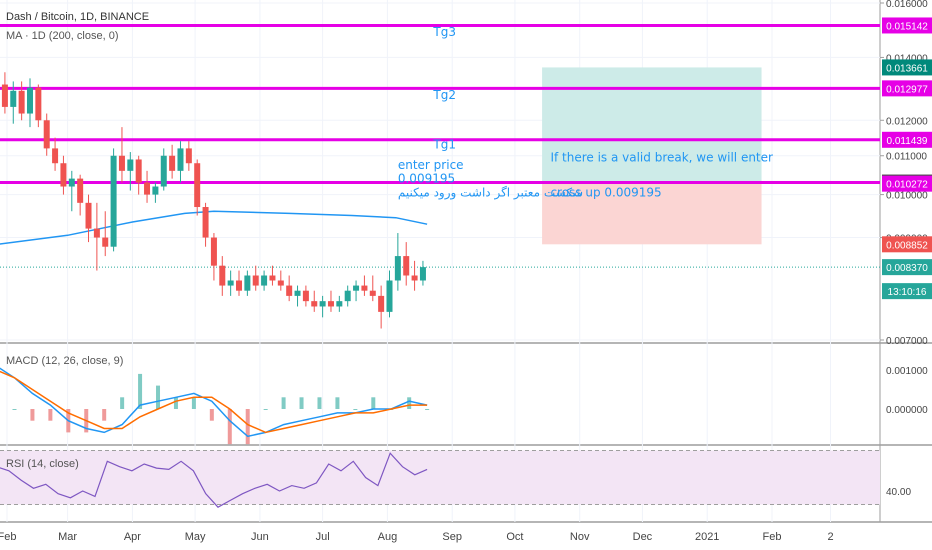 The height and width of the screenshot is (550, 932). Describe the element at coordinates (907, 341) in the screenshot. I see `price-tick-label: 0.007000` at that location.